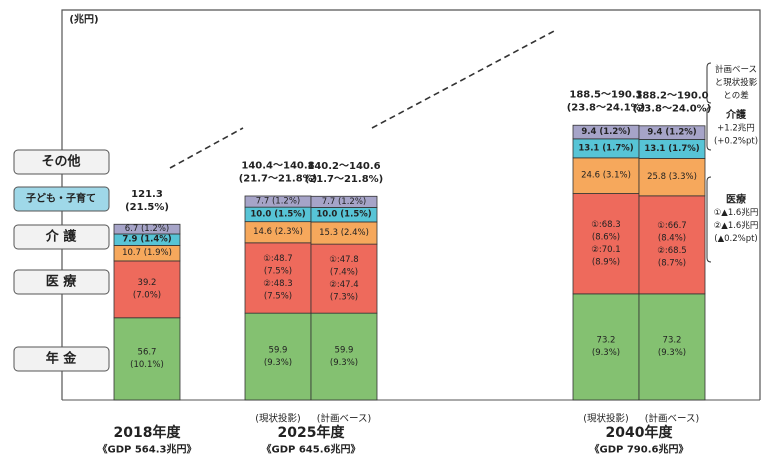  I want to click on data-label-b2025b-pension: 59.9, so click(344, 350).